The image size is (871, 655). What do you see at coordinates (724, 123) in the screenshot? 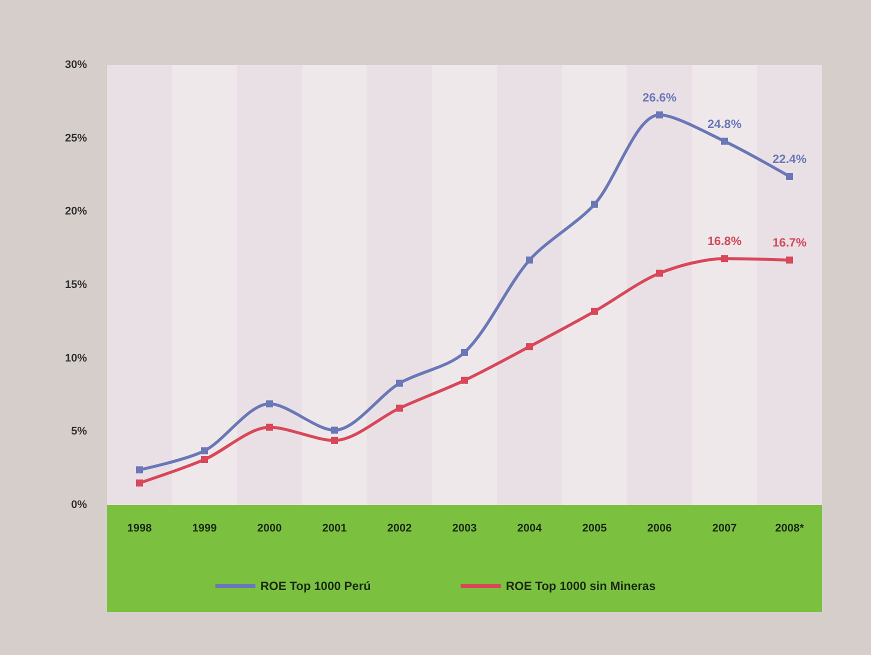
I see `data-label: 24.8%` at bounding box center [724, 123].